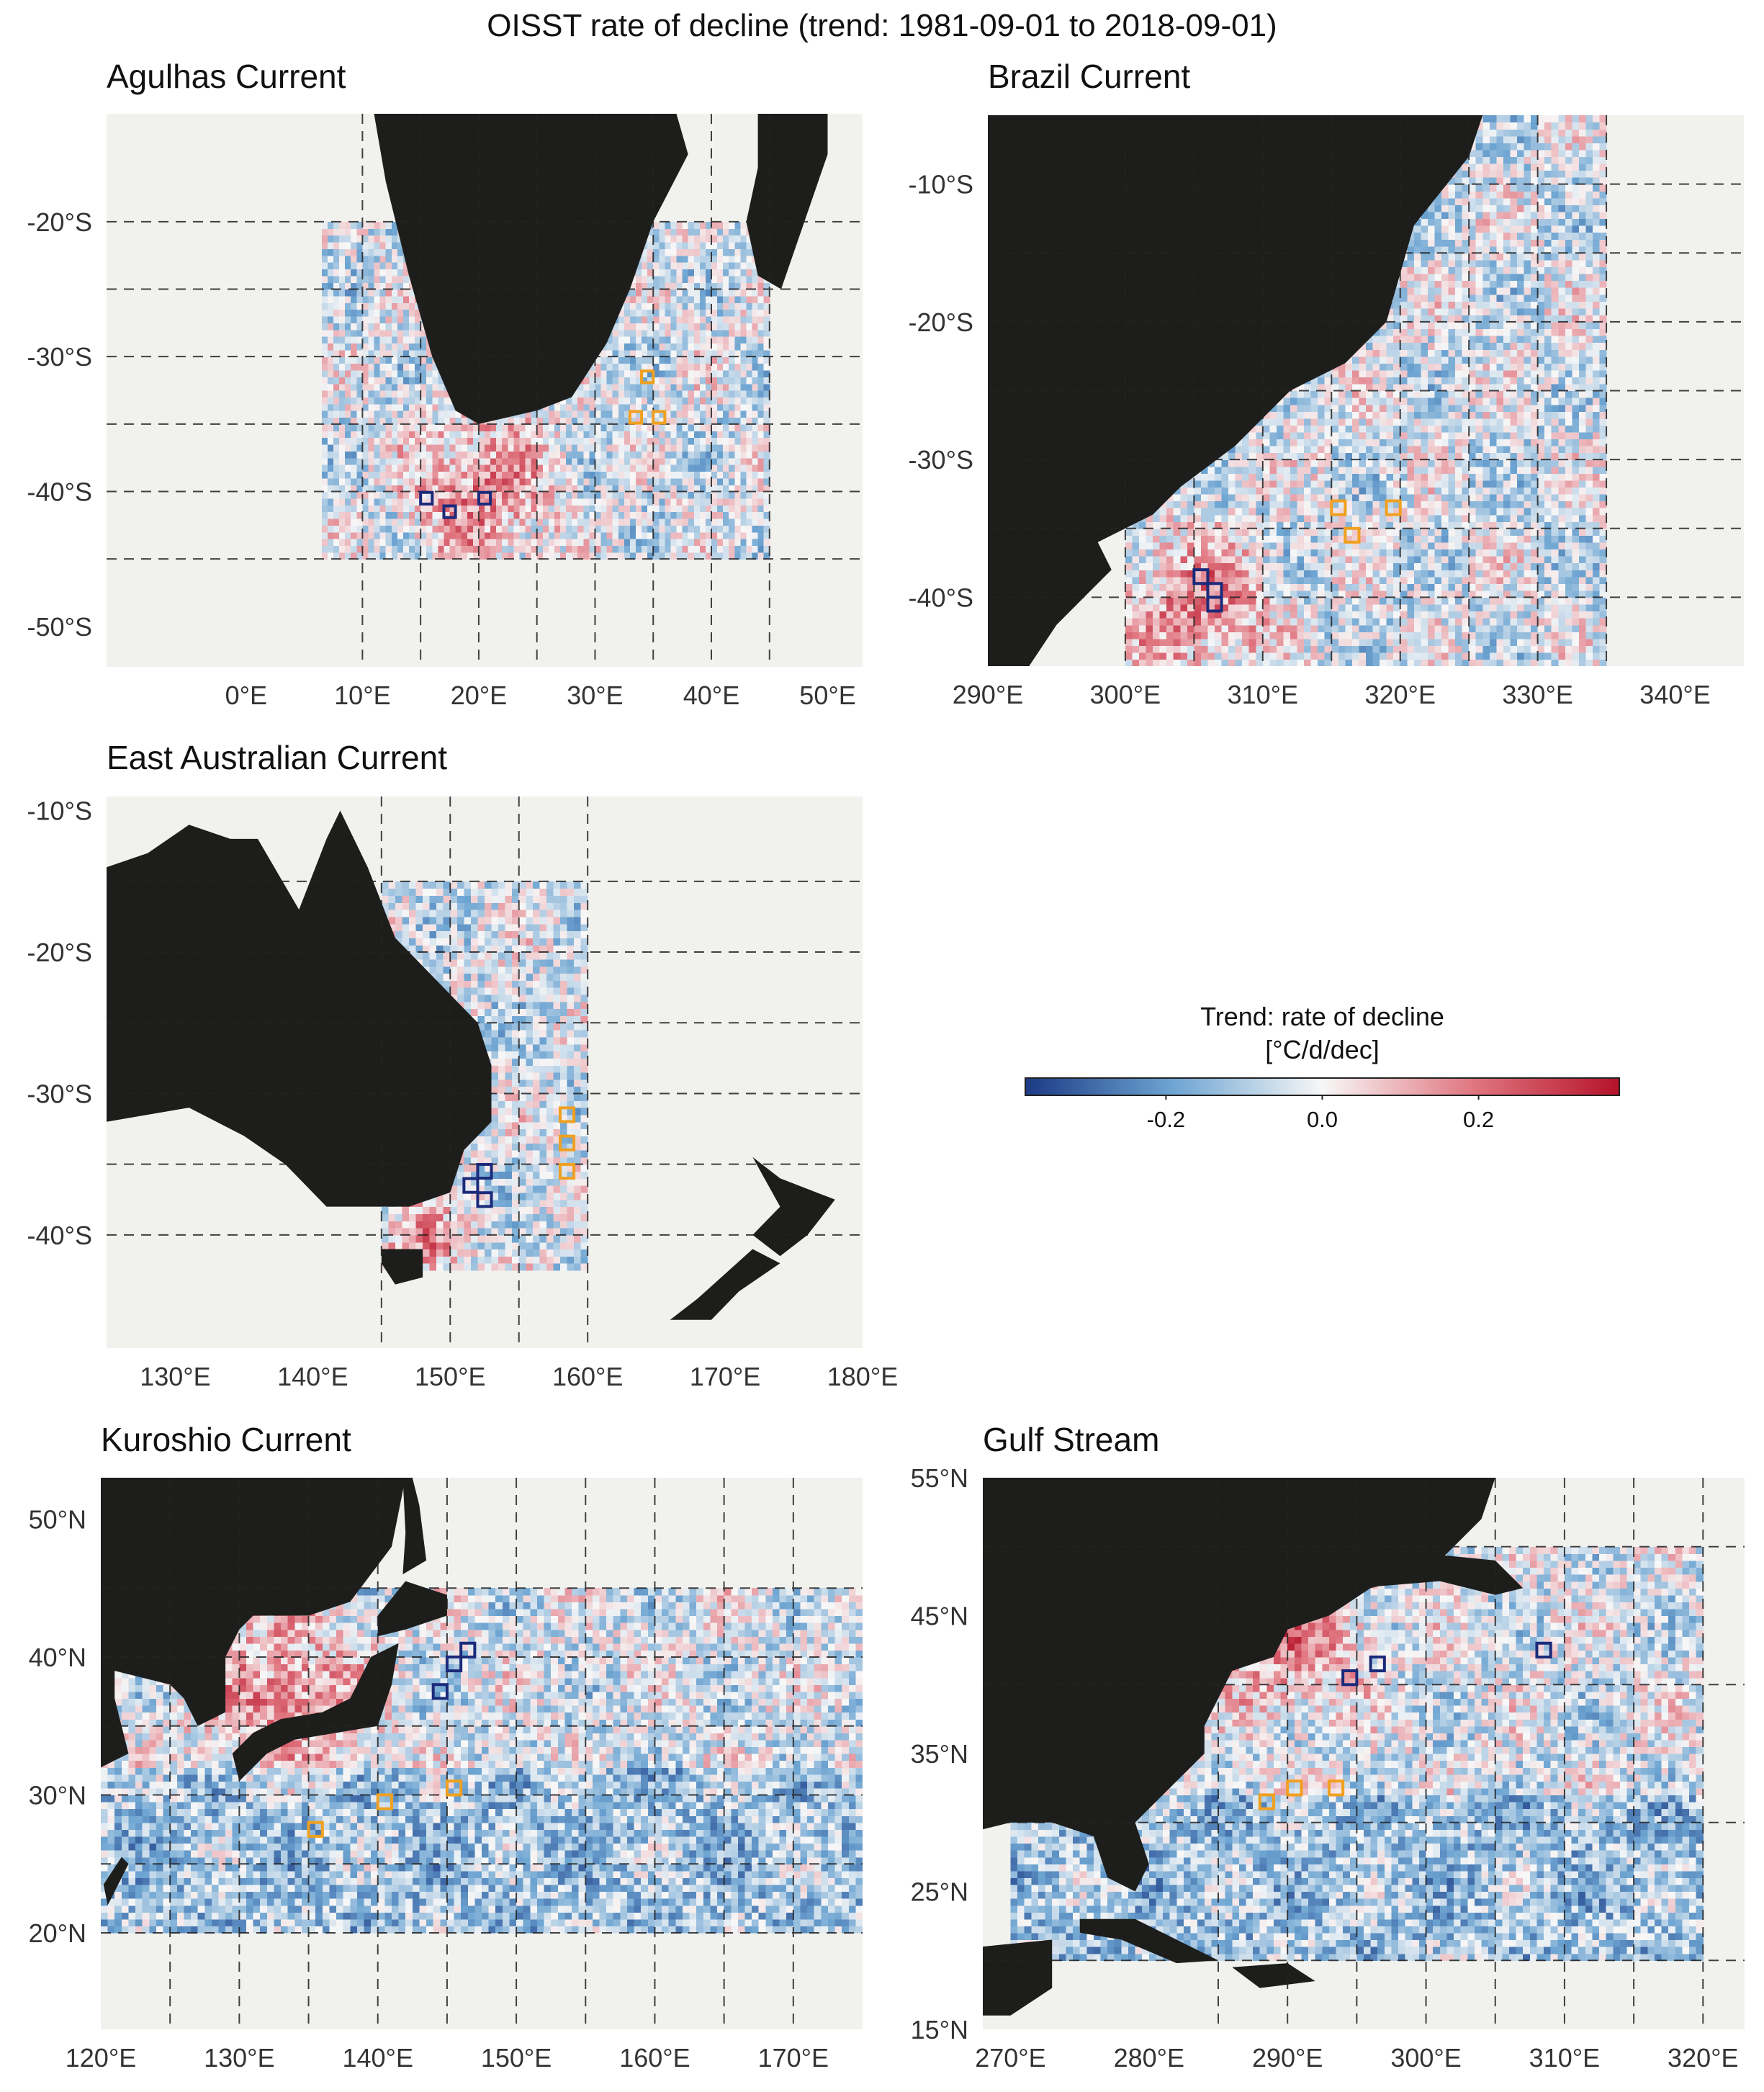 This screenshot has height=2092, width=1764. What do you see at coordinates (277, 758) in the screenshot?
I see `panel-title: East Australian Current` at bounding box center [277, 758].